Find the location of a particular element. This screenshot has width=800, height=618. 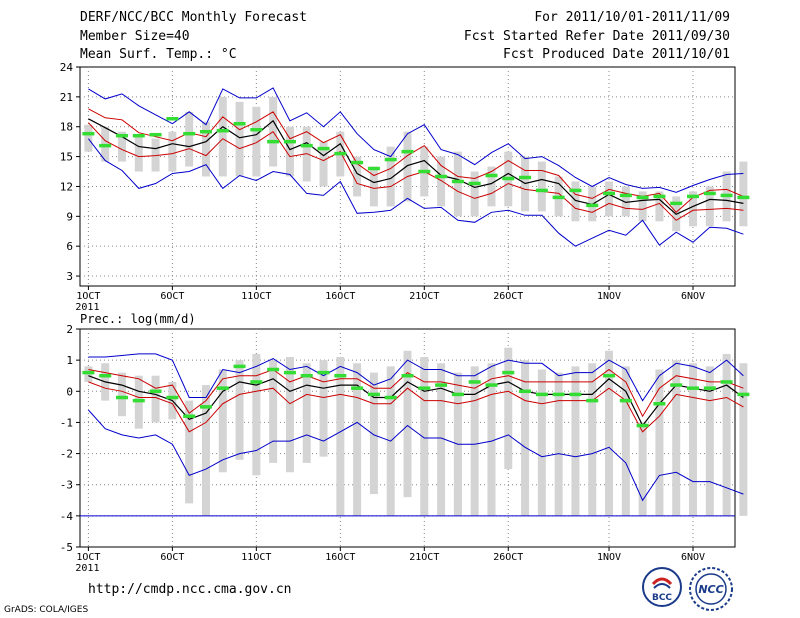

ncc-logo: NCC is located at coordinates (711, 589).